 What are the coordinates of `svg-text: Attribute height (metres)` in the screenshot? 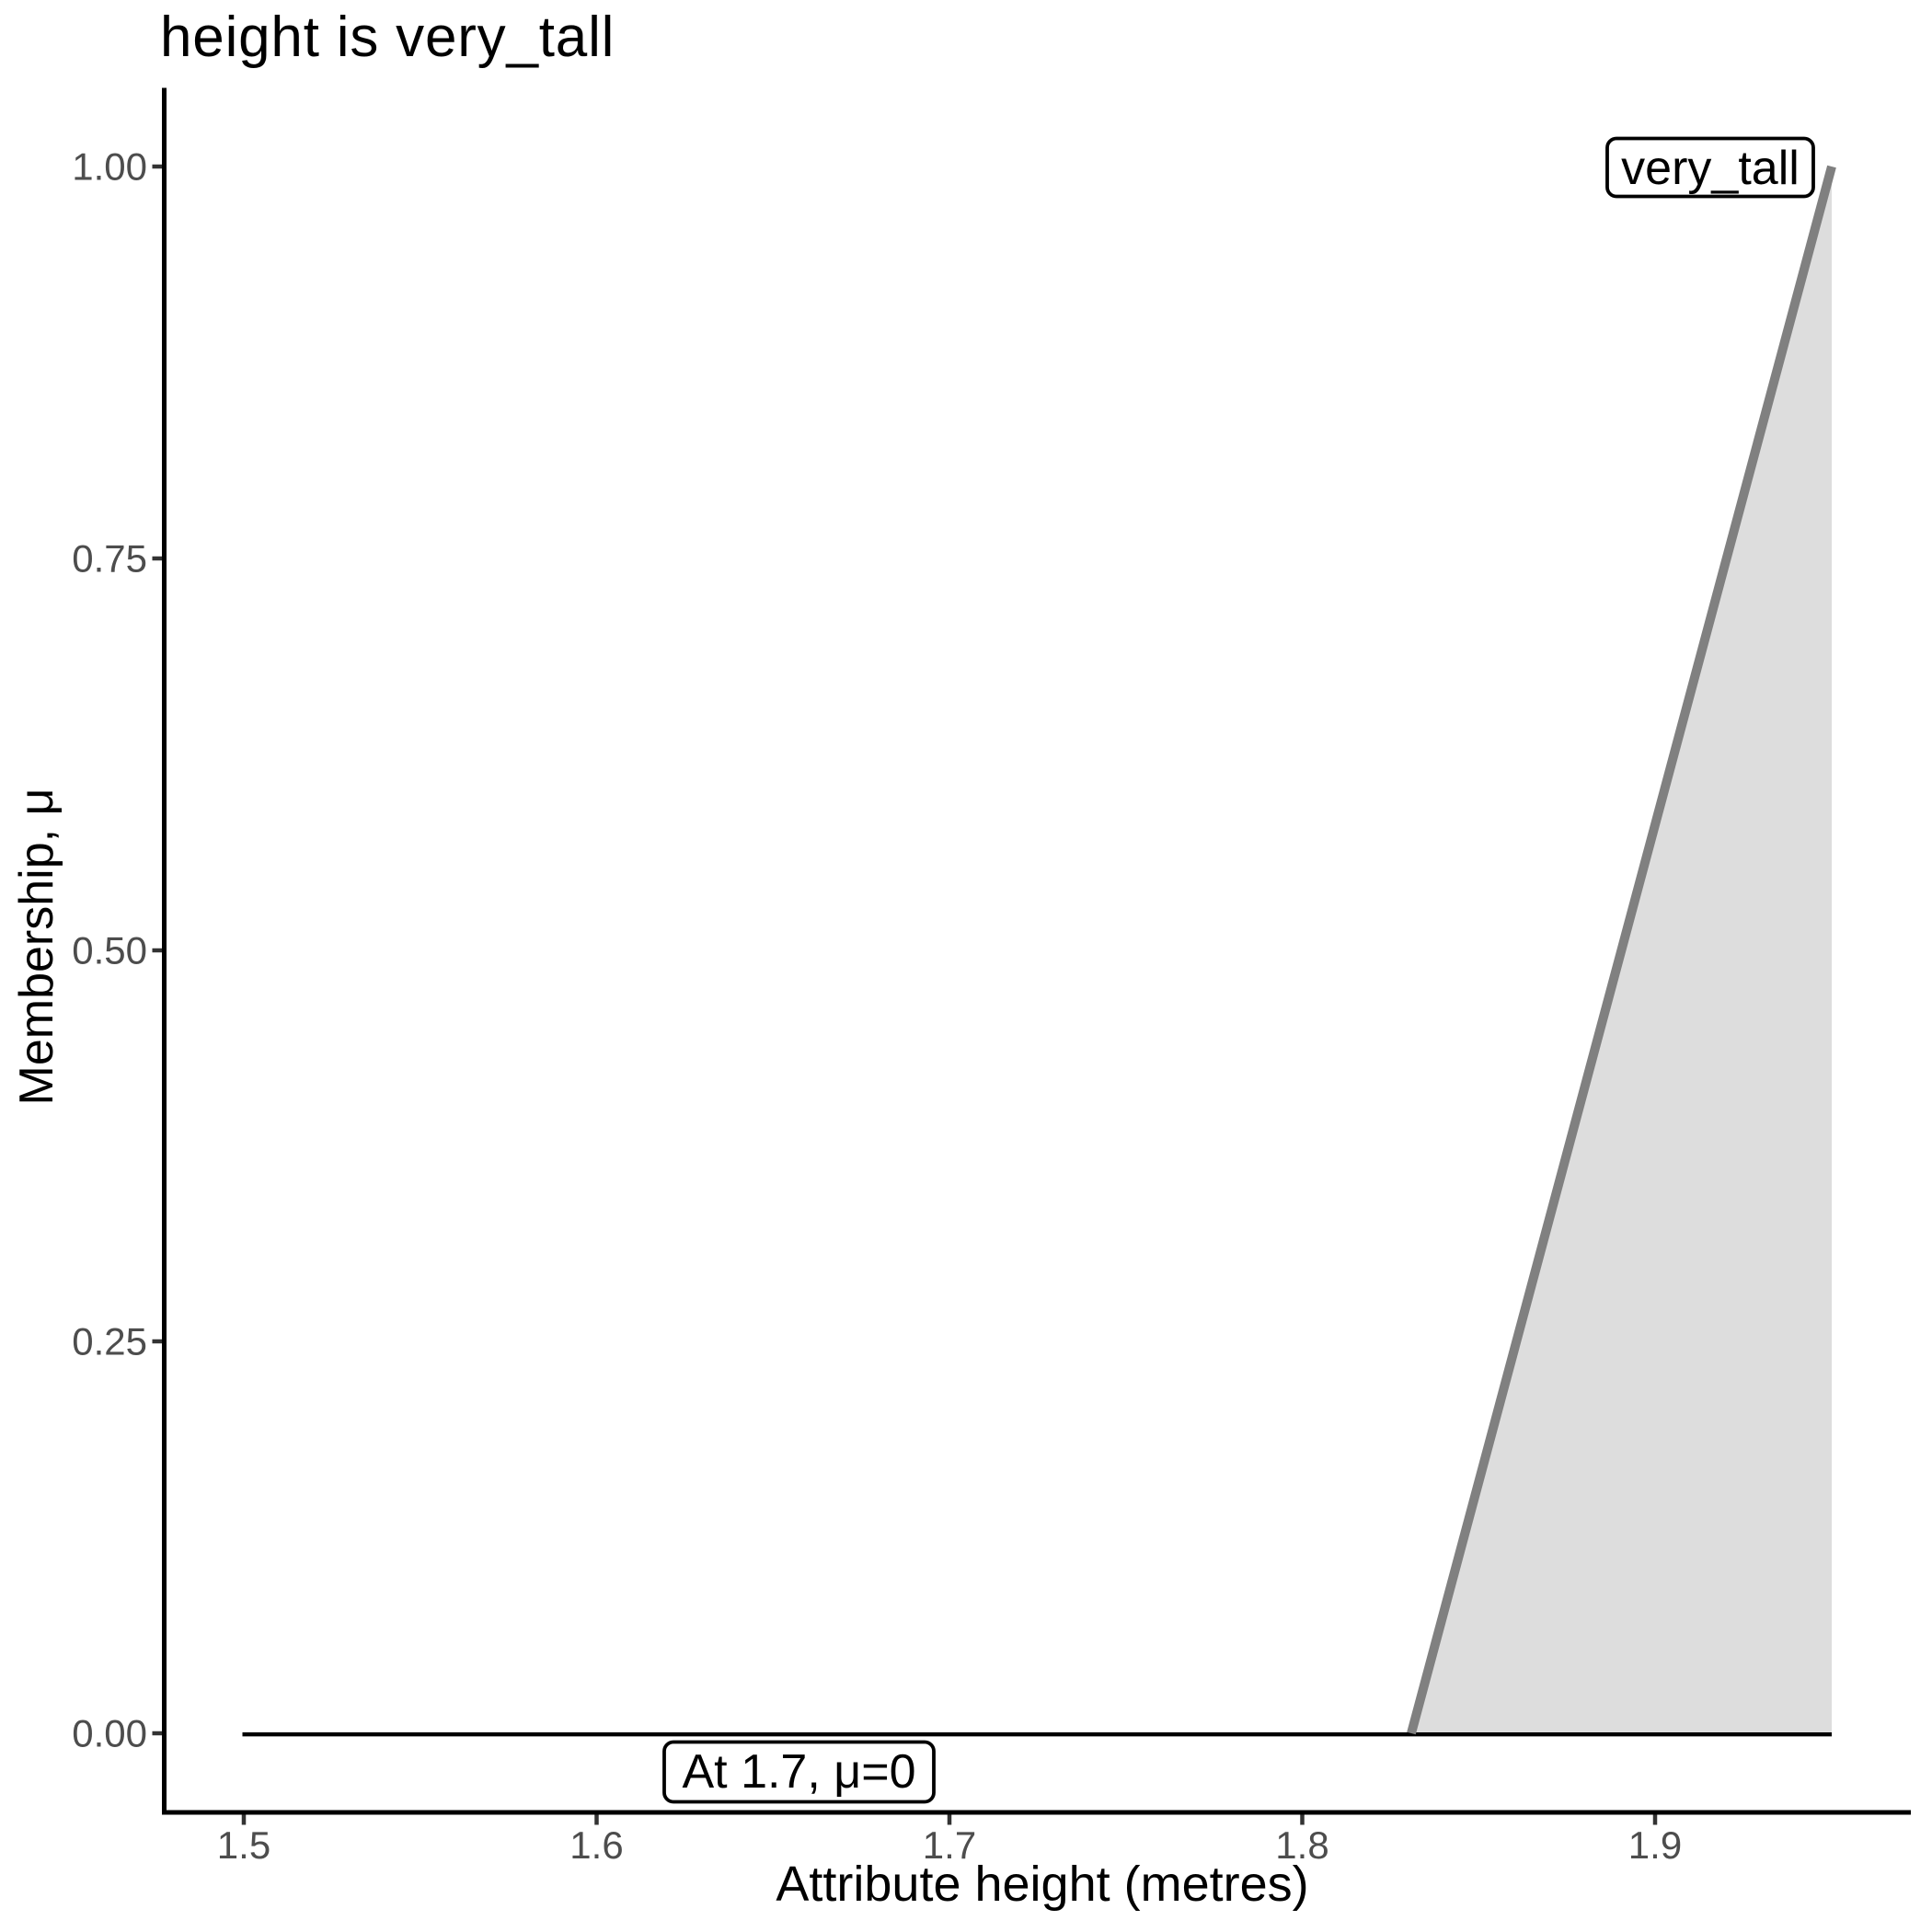 It's located at (1042, 1884).